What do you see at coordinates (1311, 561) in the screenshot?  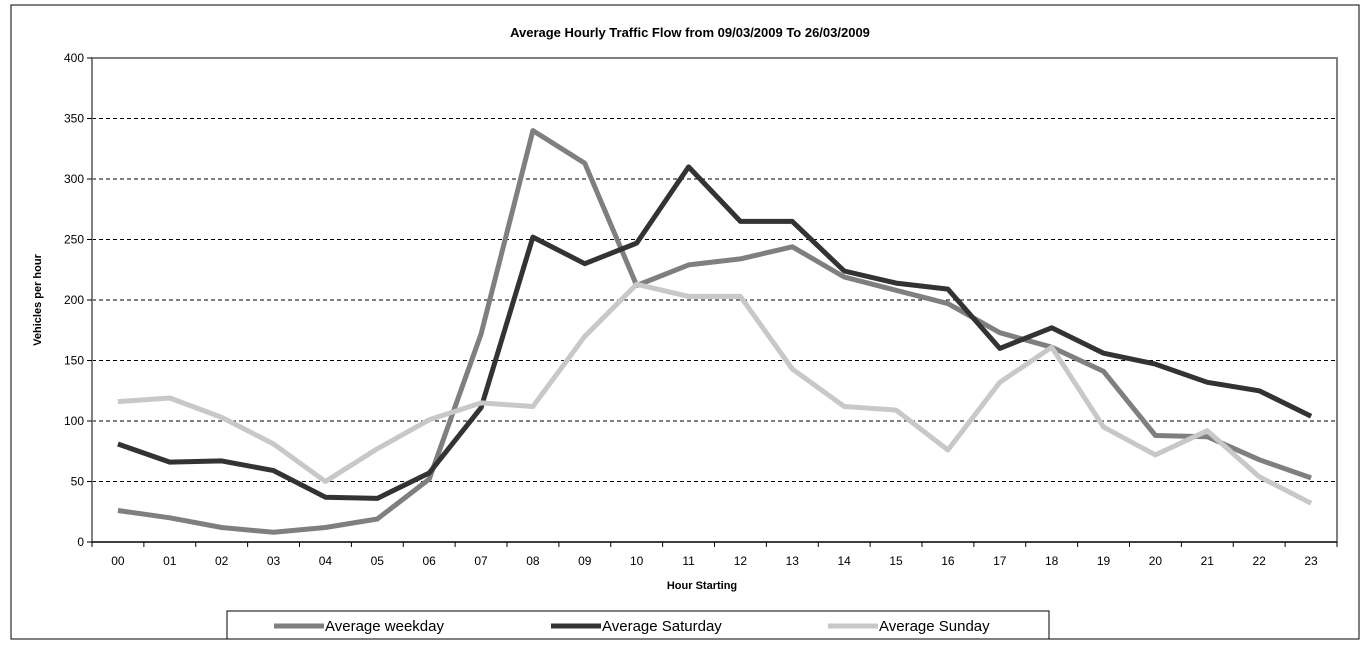 I see `x-tick-label: 23` at bounding box center [1311, 561].